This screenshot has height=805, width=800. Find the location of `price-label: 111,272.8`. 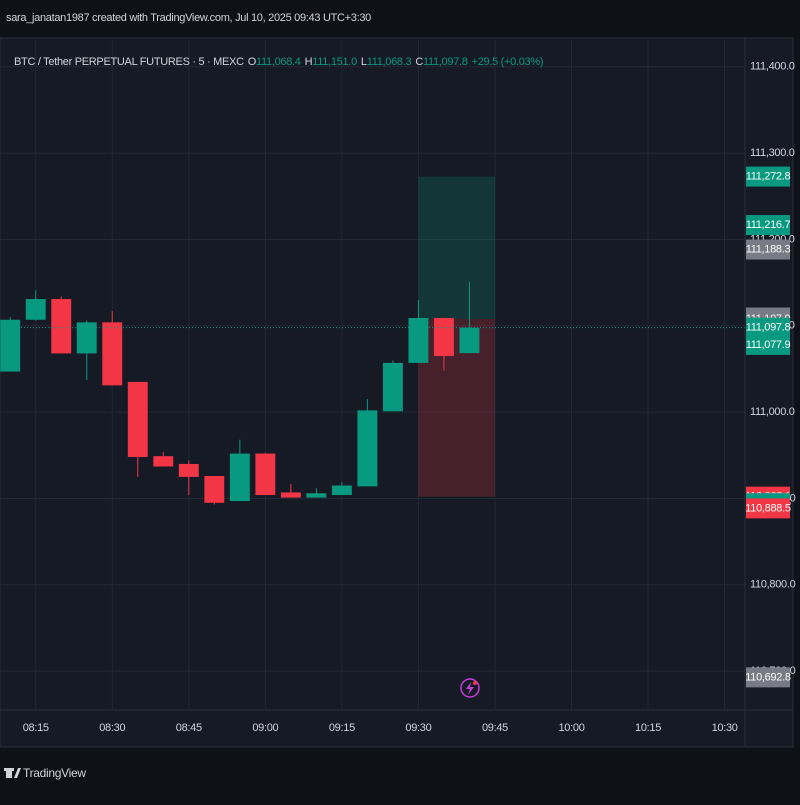

price-label: 111,272.8 is located at coordinates (768, 176).